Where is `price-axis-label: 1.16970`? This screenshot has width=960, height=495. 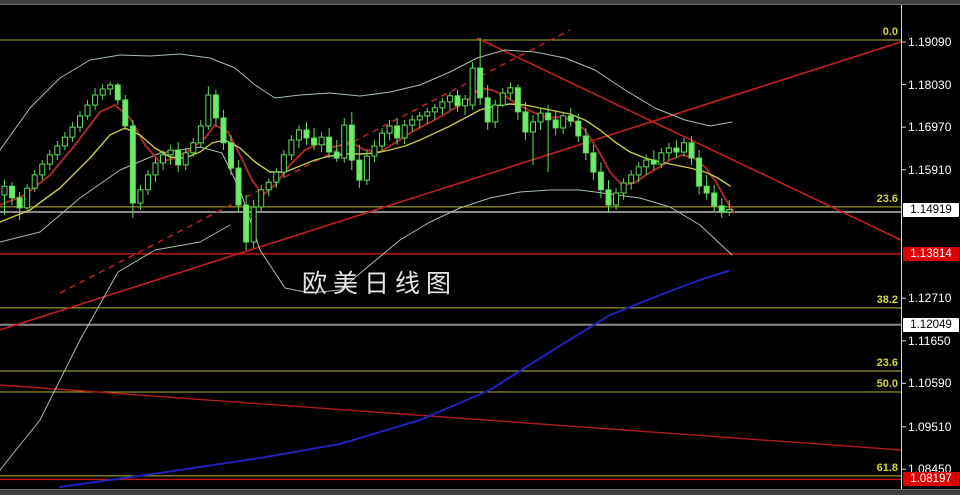 price-axis-label: 1.16970 is located at coordinates (930, 127).